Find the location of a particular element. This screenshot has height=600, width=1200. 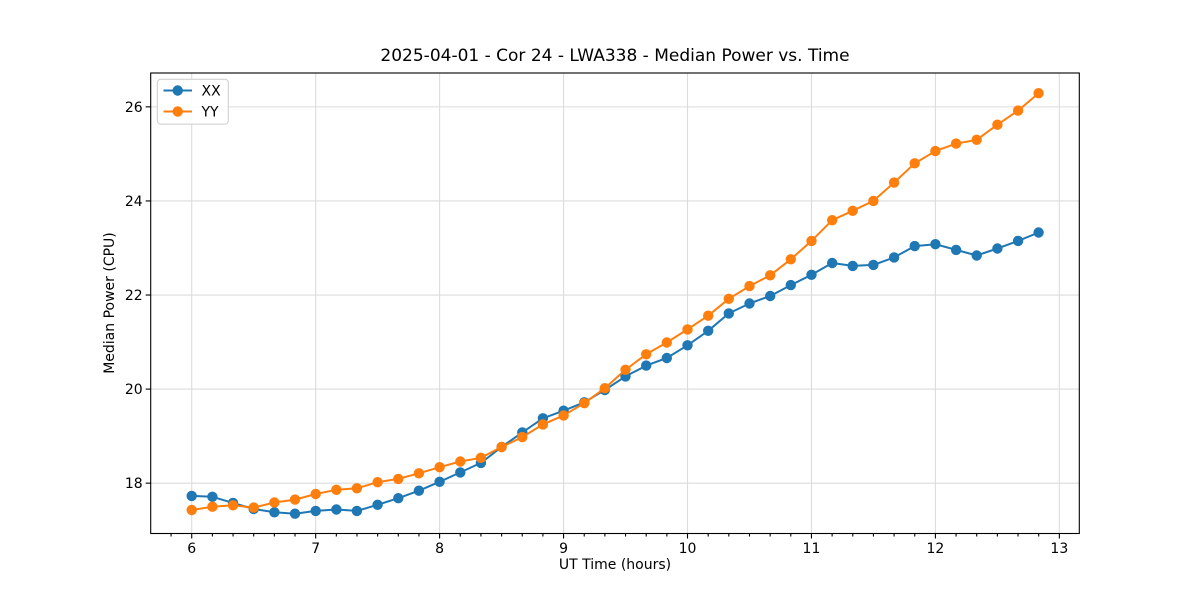

x-tick-label-6: 6 is located at coordinates (191, 549).